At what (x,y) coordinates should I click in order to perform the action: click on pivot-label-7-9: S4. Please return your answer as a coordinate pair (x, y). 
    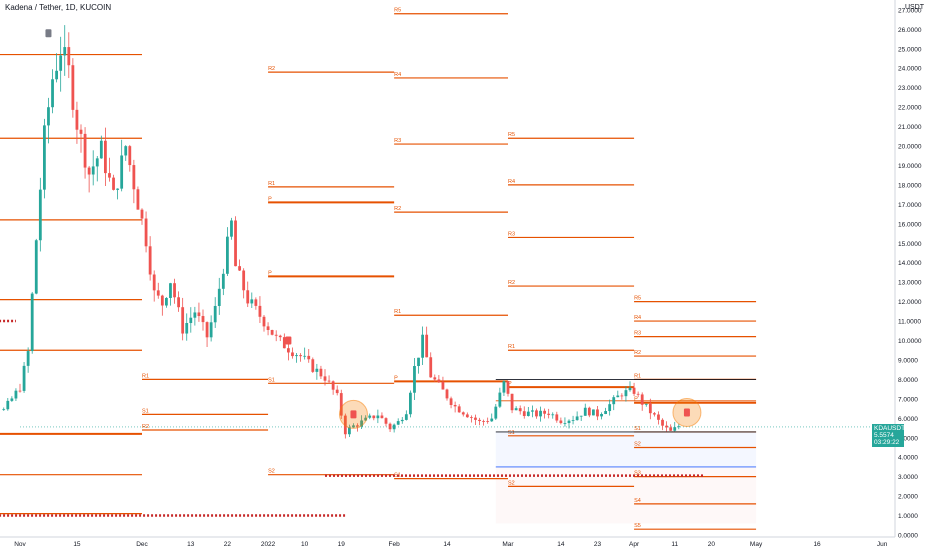
    Looking at the image, I should click on (637, 501).